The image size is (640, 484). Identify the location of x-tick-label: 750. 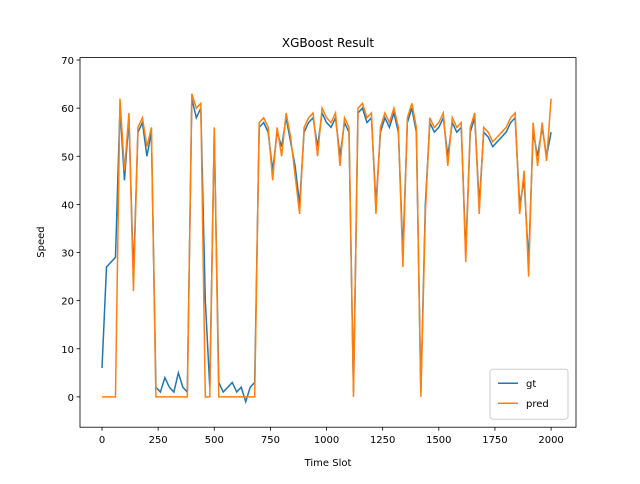
(270, 440).